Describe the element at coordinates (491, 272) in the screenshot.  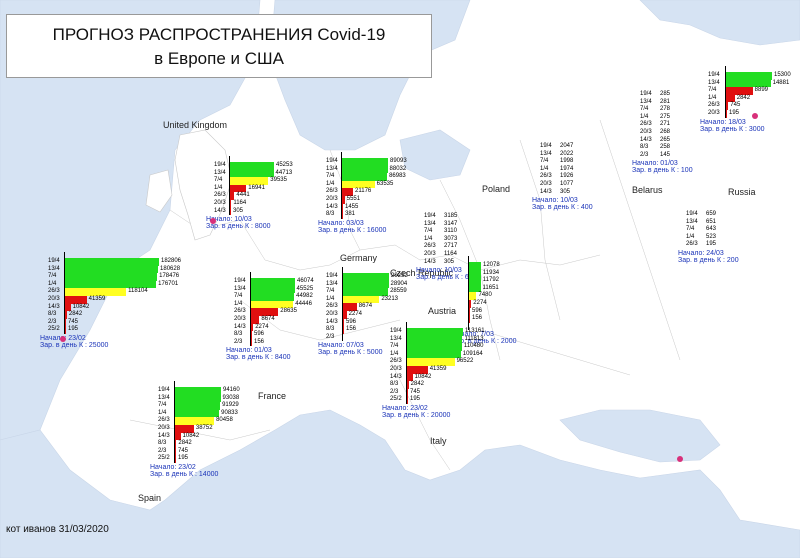
I see `value-label: 11934` at that location.